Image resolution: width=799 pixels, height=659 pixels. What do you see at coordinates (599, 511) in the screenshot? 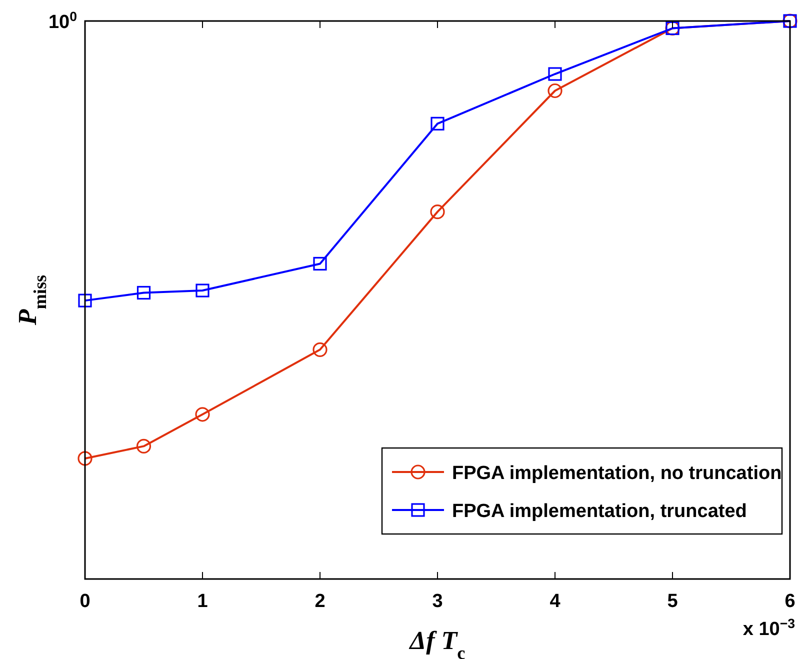
I see `legend-label: FPGA implementation, truncated` at bounding box center [599, 511].